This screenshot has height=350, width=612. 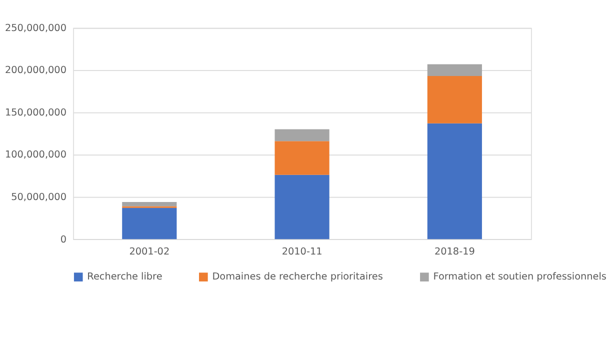 What do you see at coordinates (454, 252) in the screenshot?
I see `x-tick-label: 2018-19` at bounding box center [454, 252].